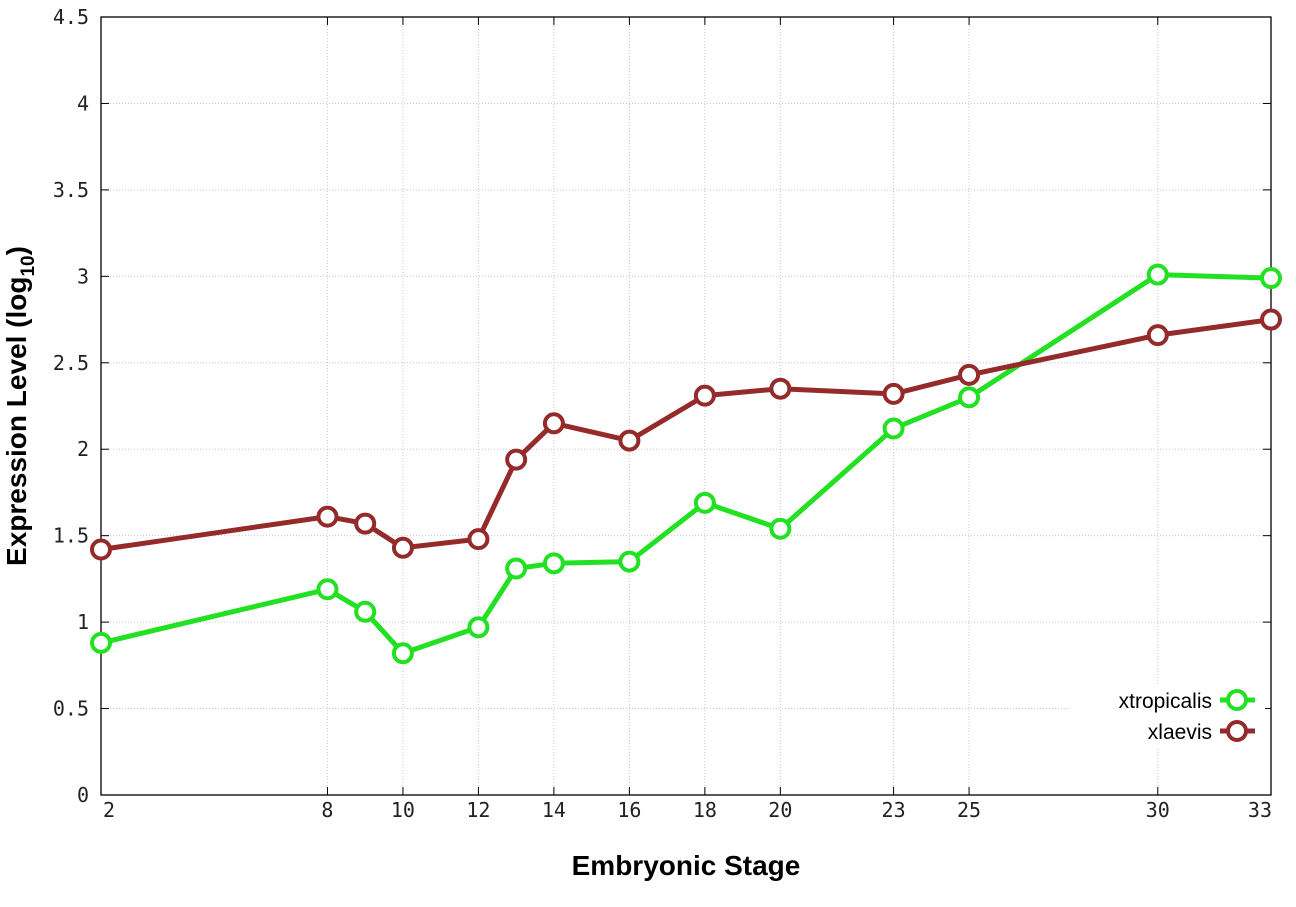 The width and height of the screenshot is (1296, 907). I want to click on y-tick-label: 0.5, so click(71, 709).